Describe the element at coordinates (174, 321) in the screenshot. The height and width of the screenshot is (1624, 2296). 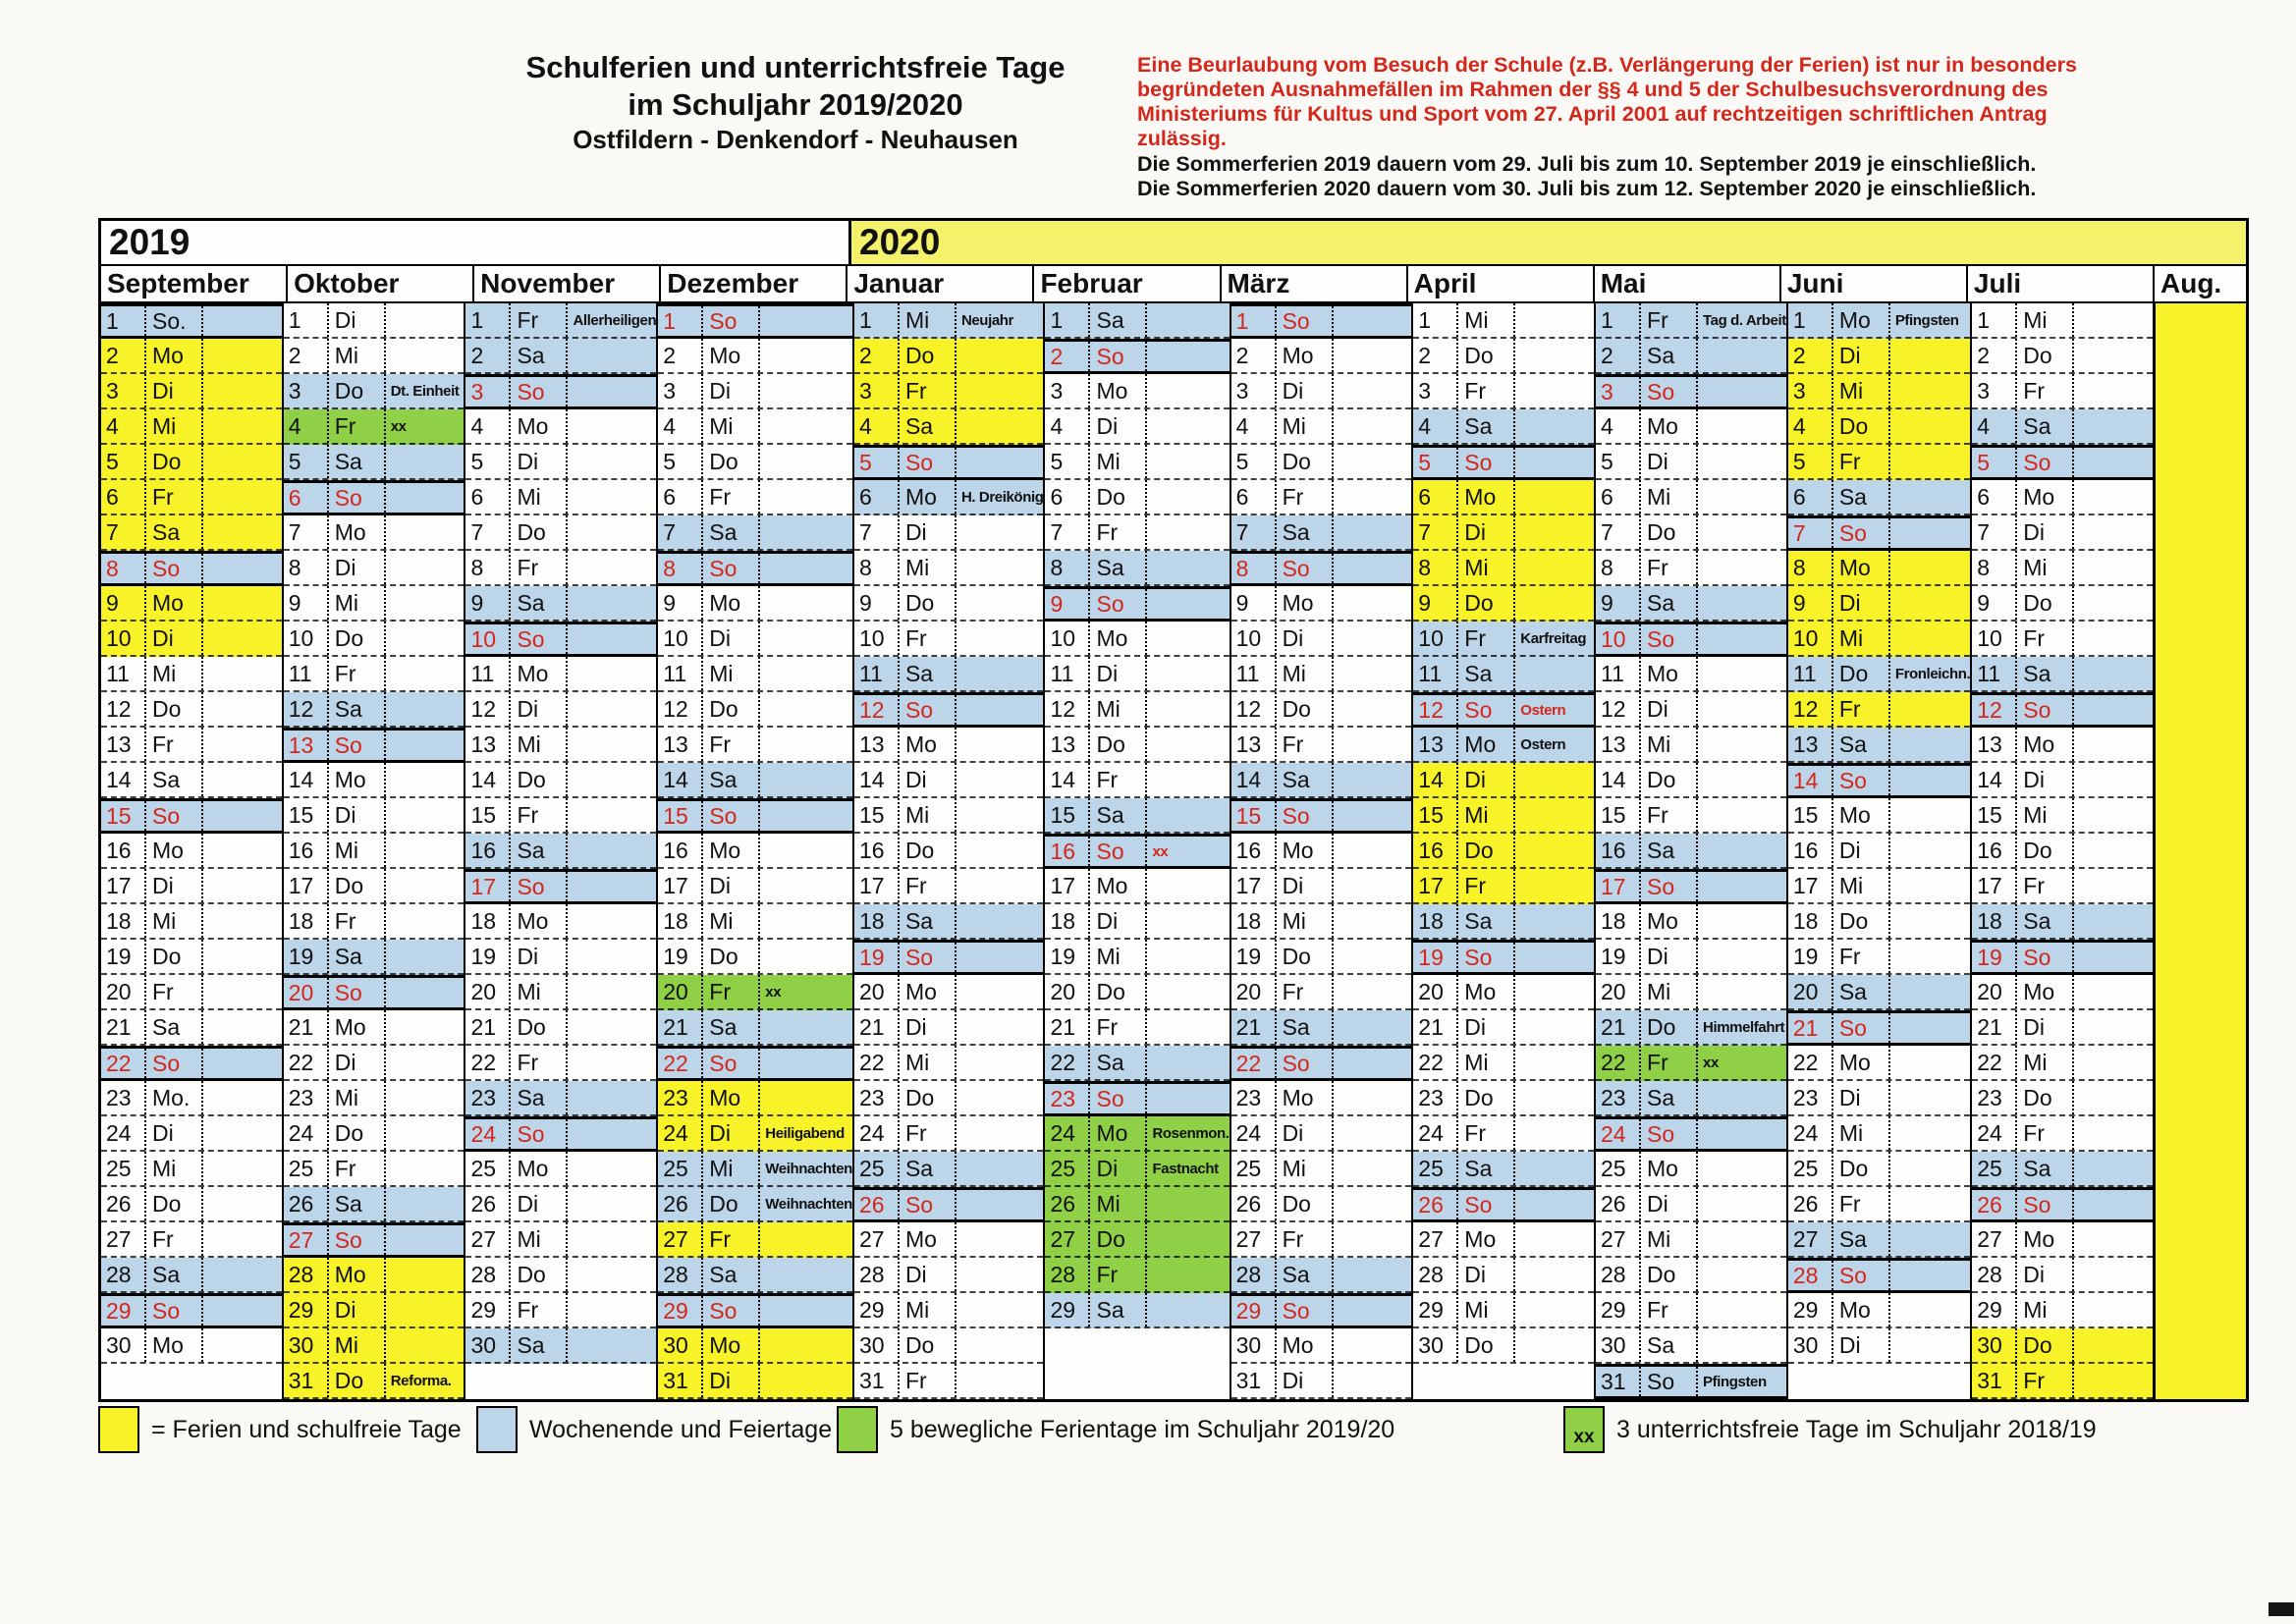
I see `day-weekday: So.` at that location.